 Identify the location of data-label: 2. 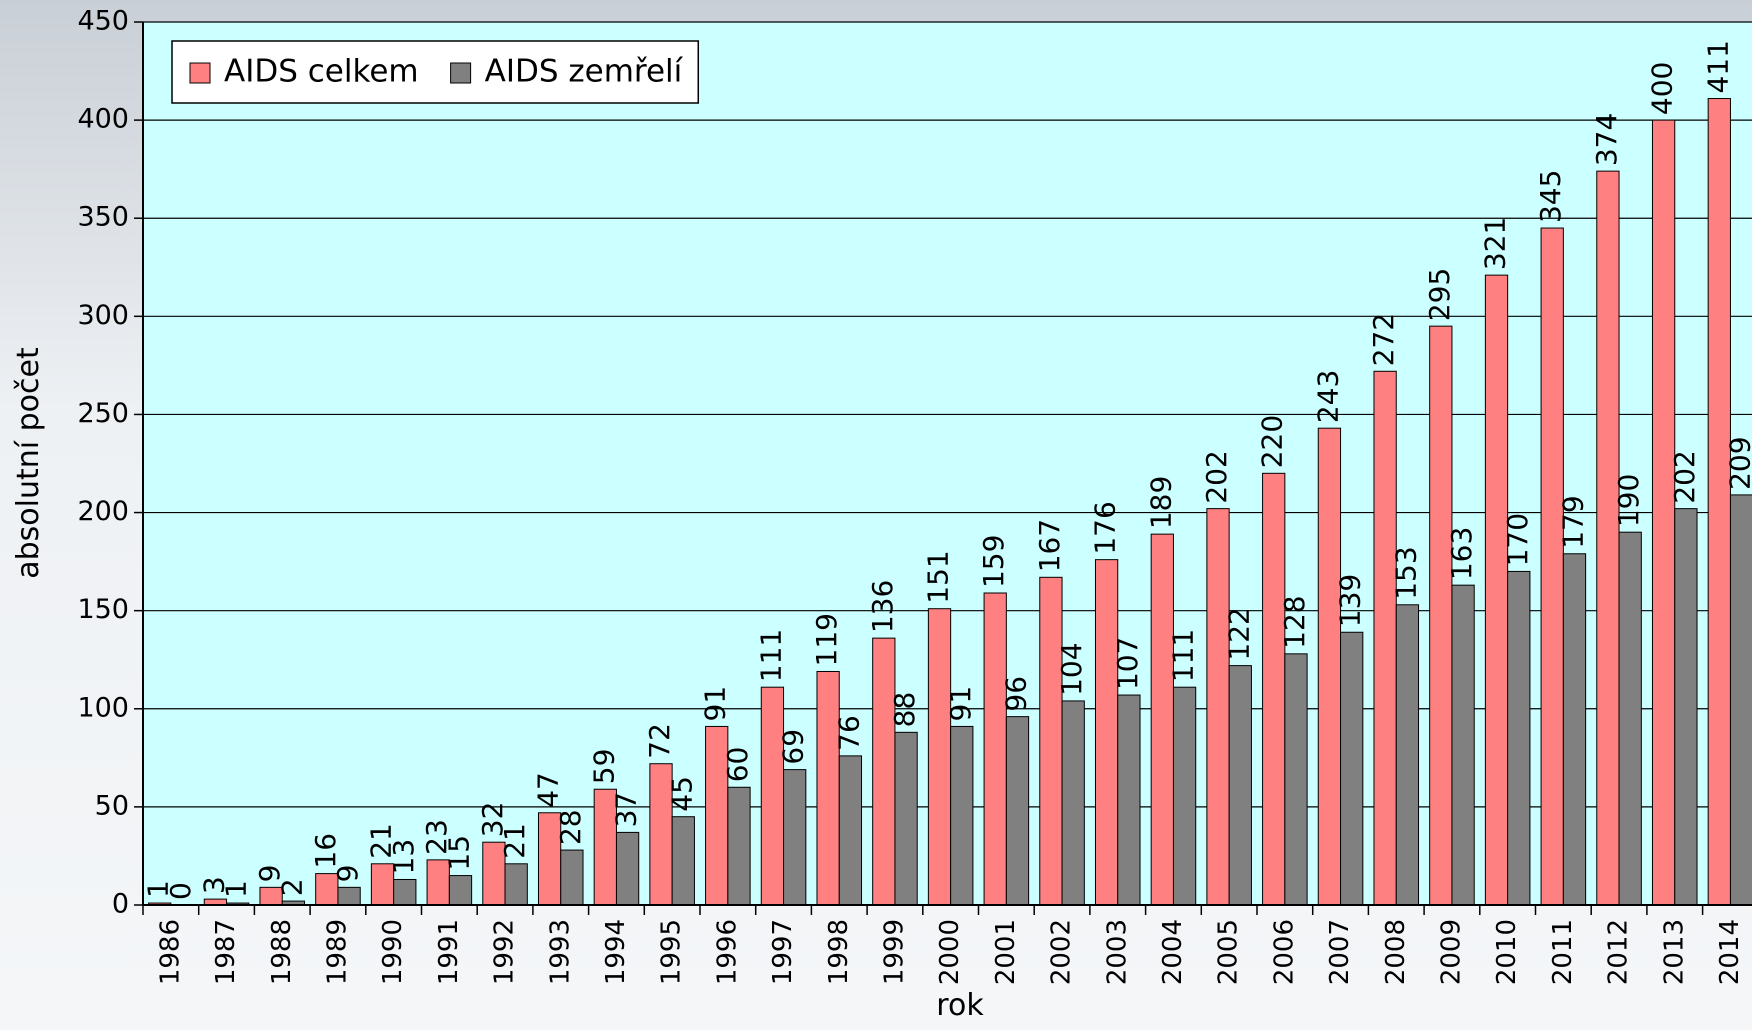
(291, 887).